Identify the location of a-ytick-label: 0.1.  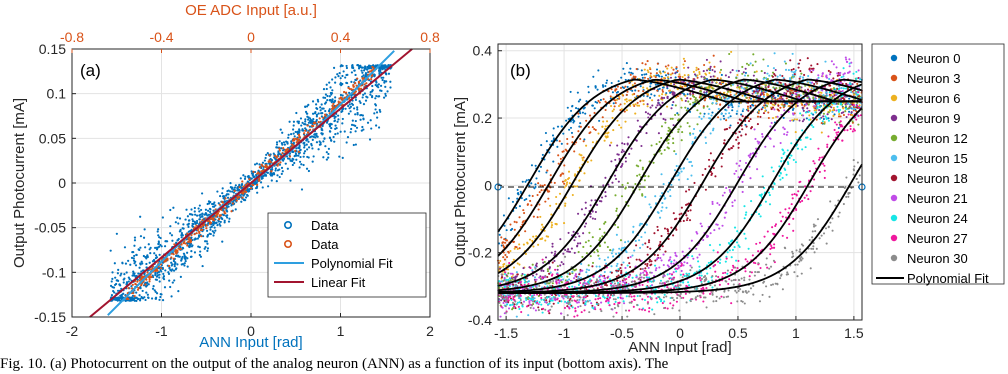
(57, 94).